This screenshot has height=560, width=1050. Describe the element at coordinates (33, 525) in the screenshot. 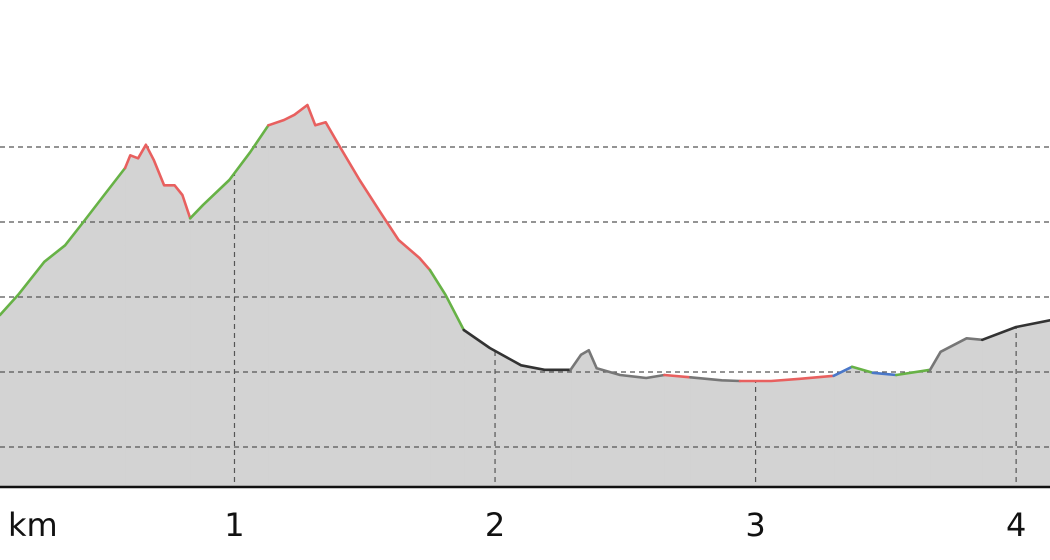

I see `x-axis-label: km` at that location.